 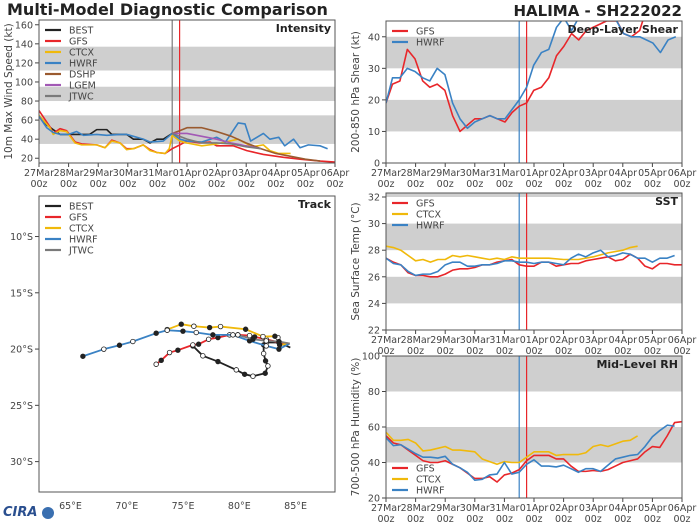 What do you see at coordinates (666, 201) in the screenshot?
I see `panel-title: SST` at bounding box center [666, 201].